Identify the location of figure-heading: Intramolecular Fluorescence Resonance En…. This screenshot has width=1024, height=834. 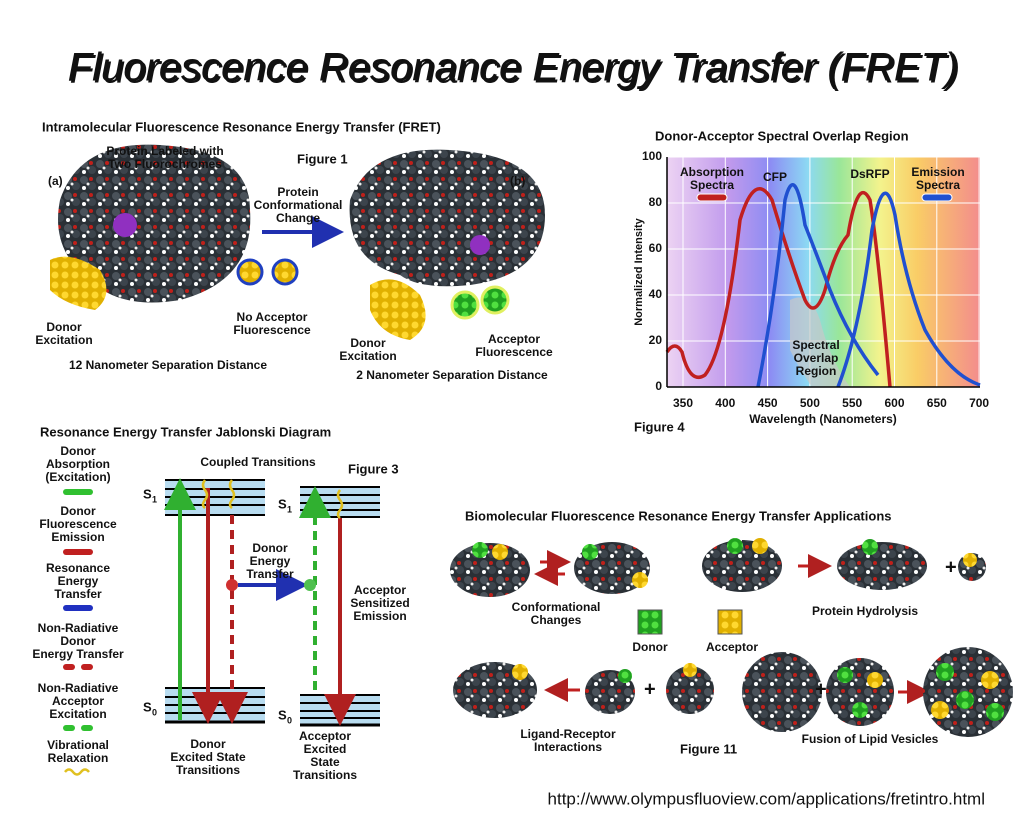
(241, 126).